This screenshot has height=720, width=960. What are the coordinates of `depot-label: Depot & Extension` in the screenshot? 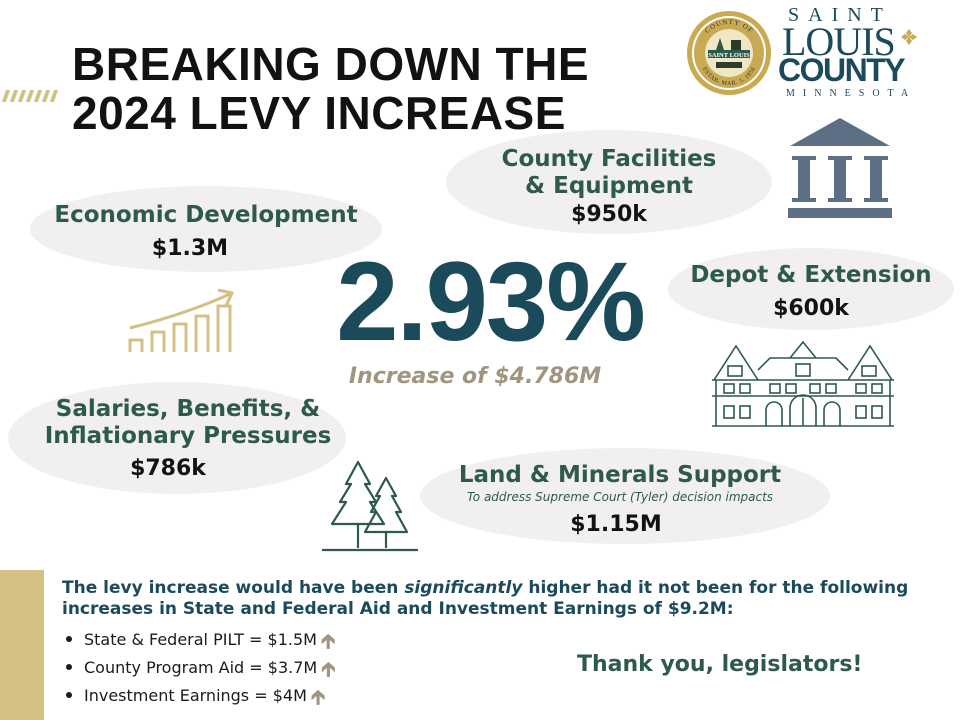 It's located at (811, 275).